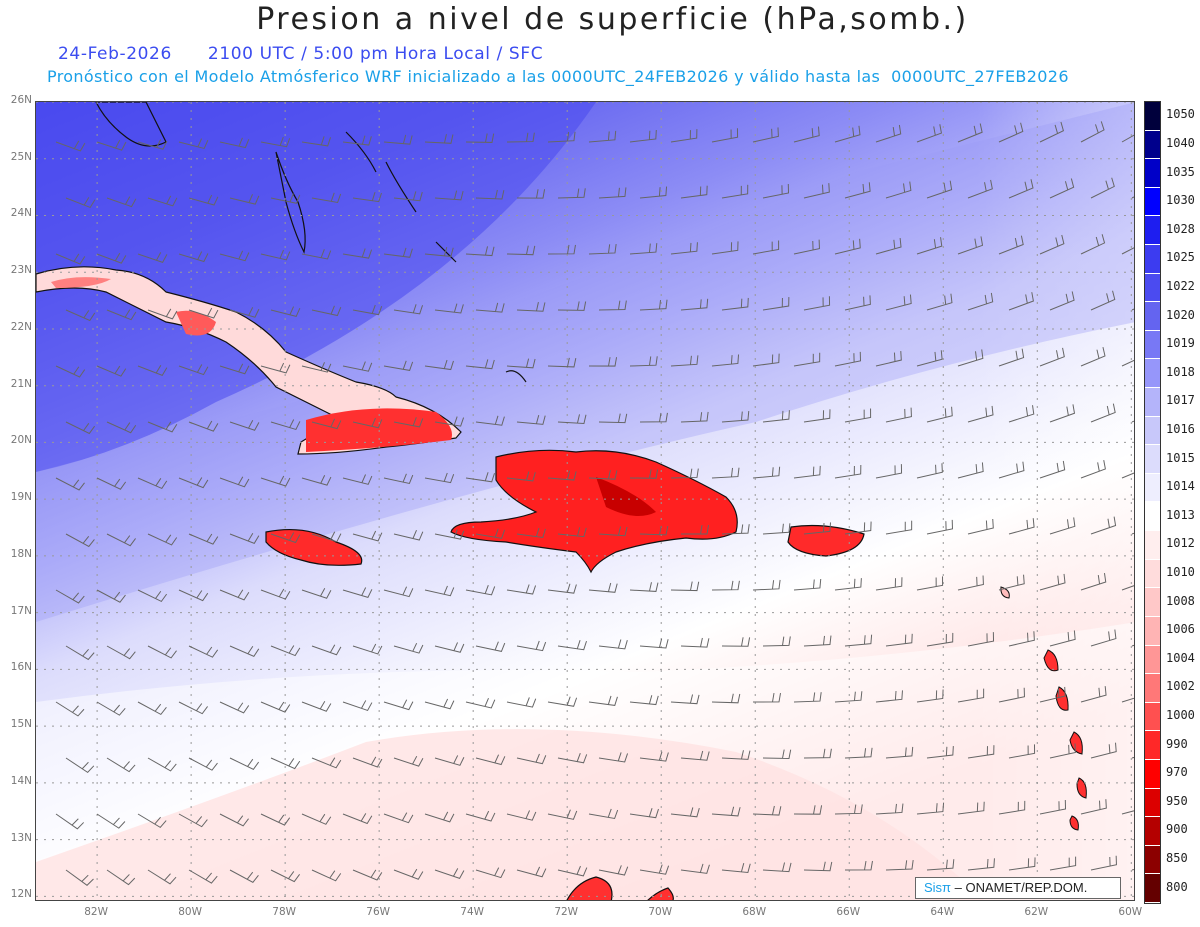  I want to click on colorbar-label: 1035, so click(1180, 171).